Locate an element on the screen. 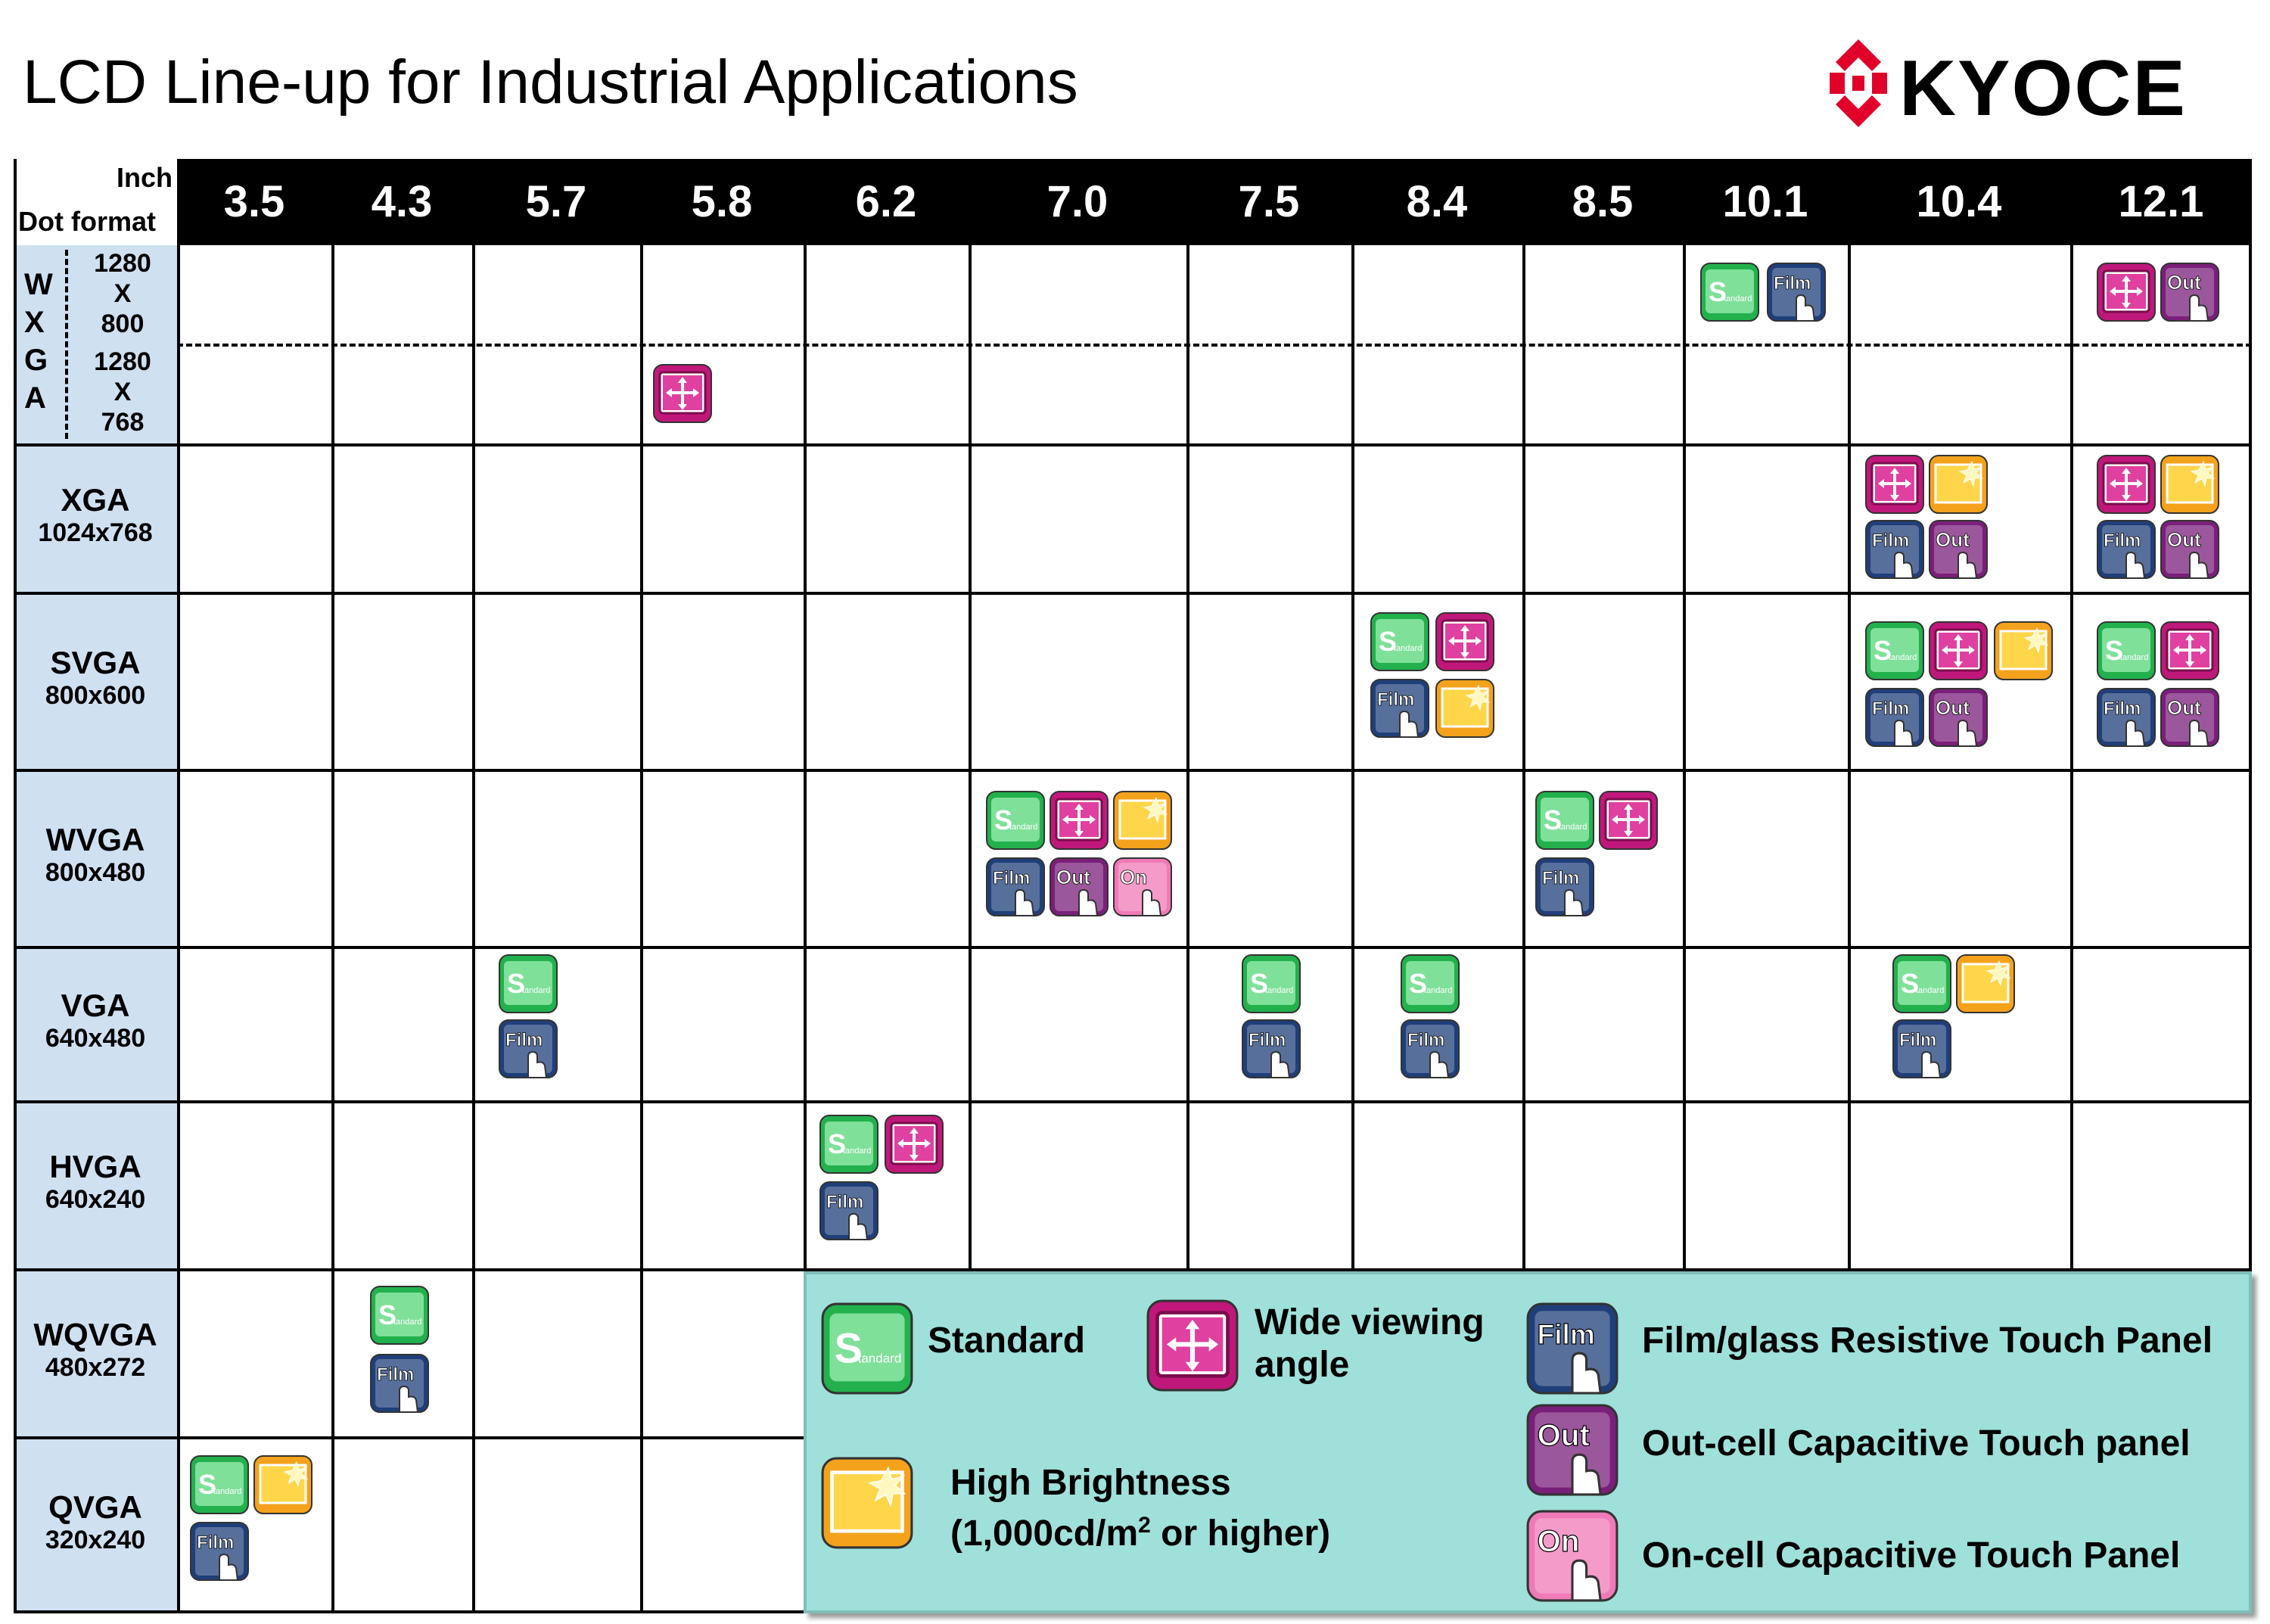  row-name: VGA is located at coordinates (96, 1005).